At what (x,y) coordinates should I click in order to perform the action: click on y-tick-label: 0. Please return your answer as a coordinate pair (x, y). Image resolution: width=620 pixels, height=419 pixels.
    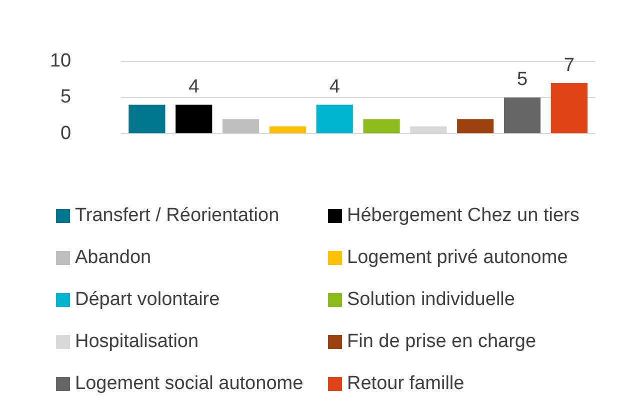
    Looking at the image, I should click on (66, 133).